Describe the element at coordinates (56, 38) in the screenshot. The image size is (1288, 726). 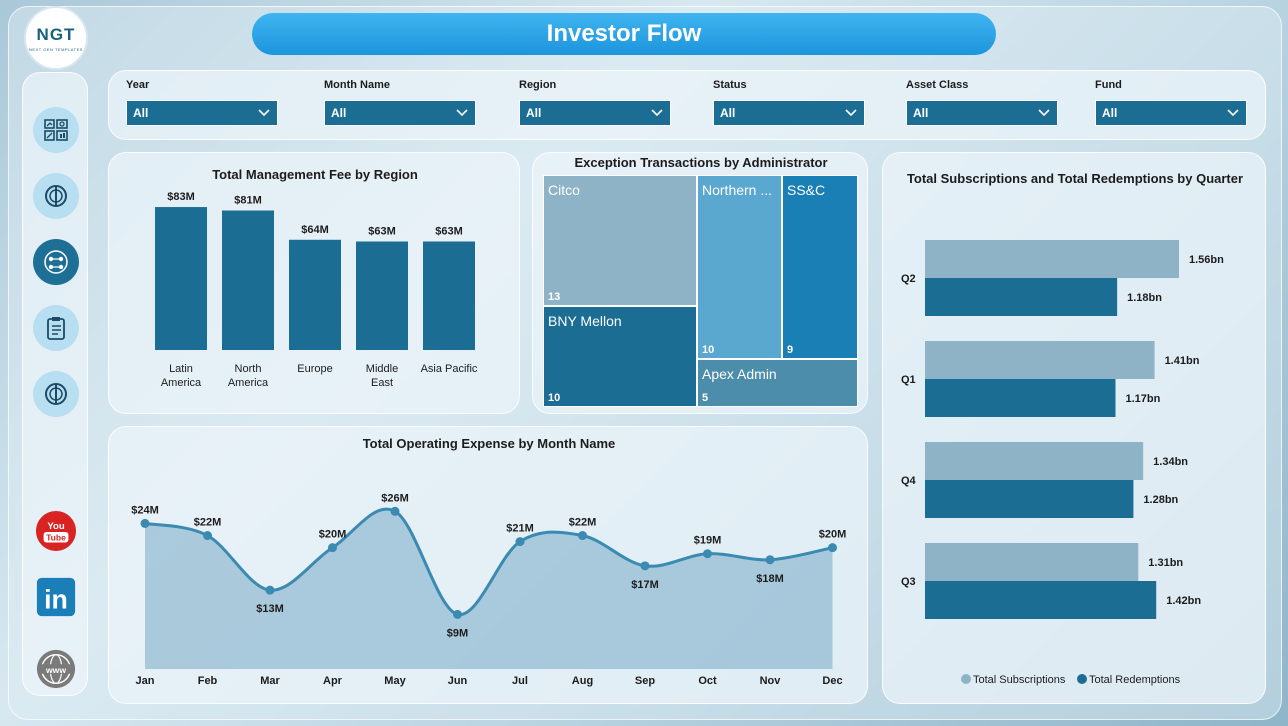
I see `logo: NGT NEXT GEN TEMPLATES` at that location.